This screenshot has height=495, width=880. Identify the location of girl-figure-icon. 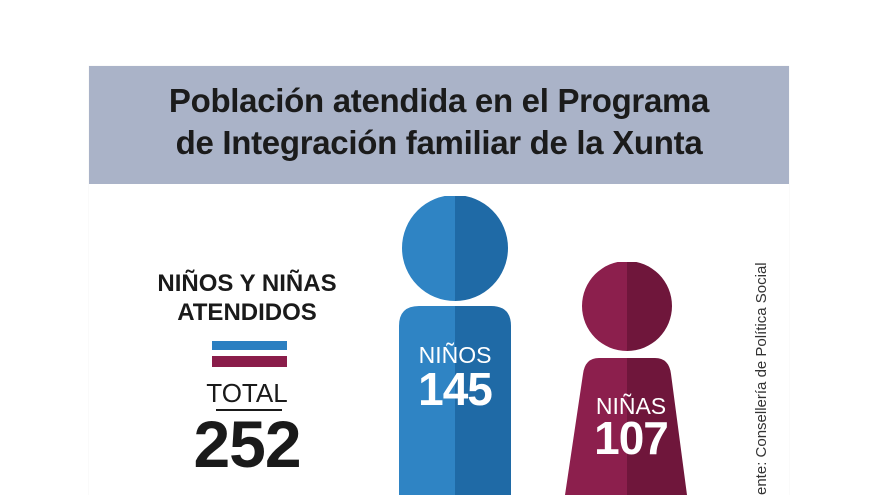
(625, 378).